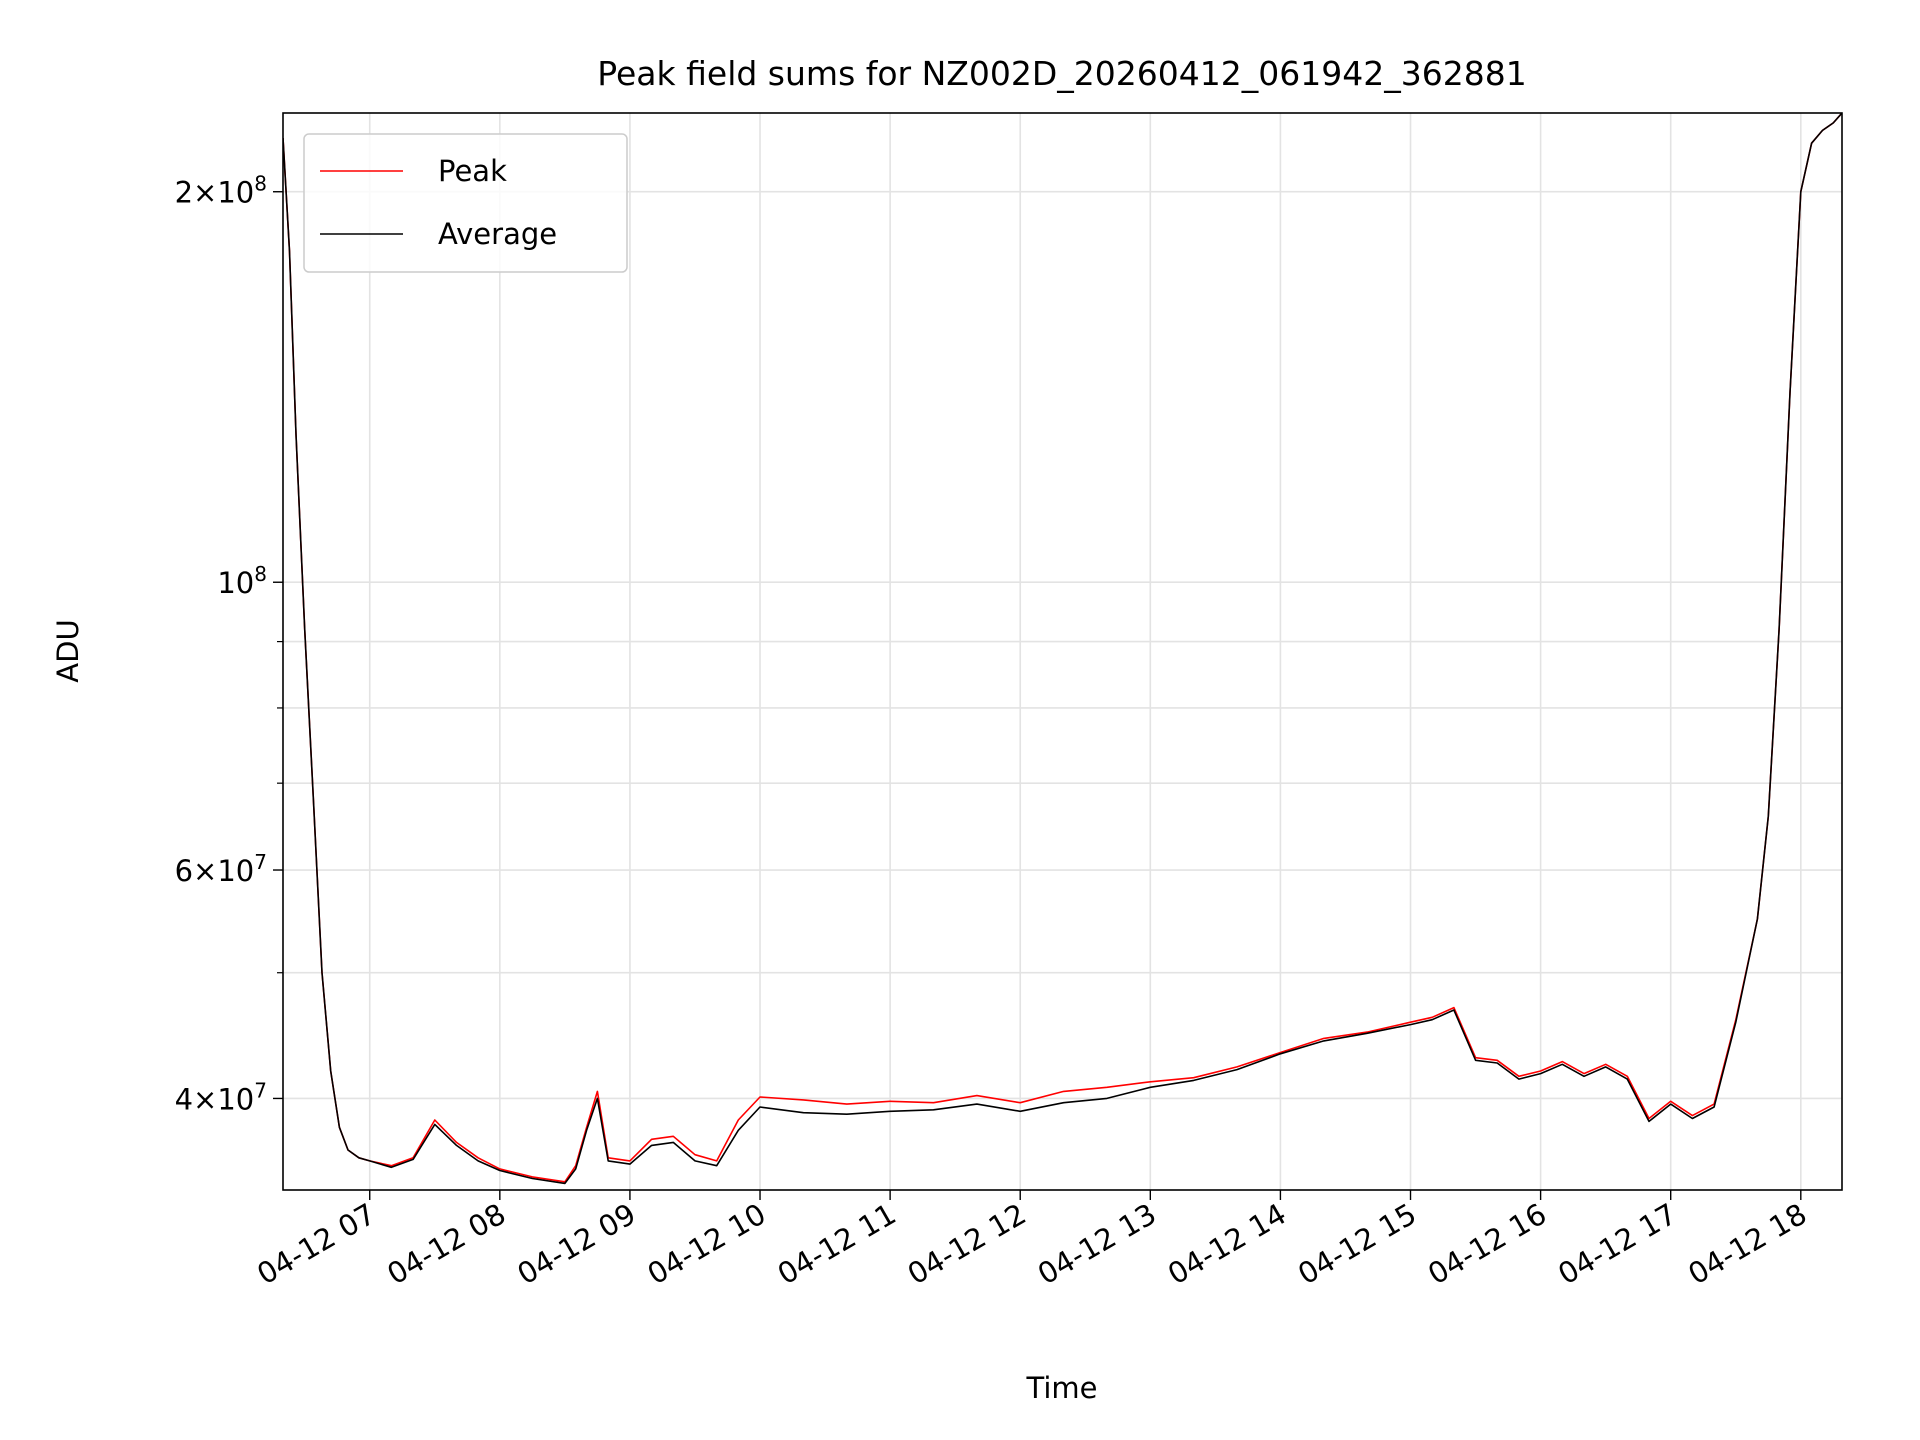 The height and width of the screenshot is (1440, 1920). What do you see at coordinates (472, 171) in the screenshot?
I see `legend-peak-label: Peak` at bounding box center [472, 171].